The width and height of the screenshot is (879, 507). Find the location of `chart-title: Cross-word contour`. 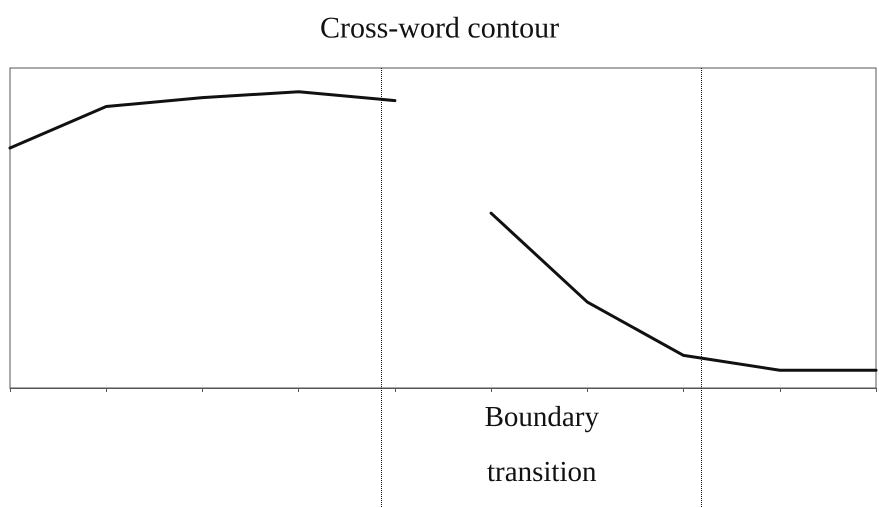

chart-title: Cross-word contour is located at coordinates (440, 28).